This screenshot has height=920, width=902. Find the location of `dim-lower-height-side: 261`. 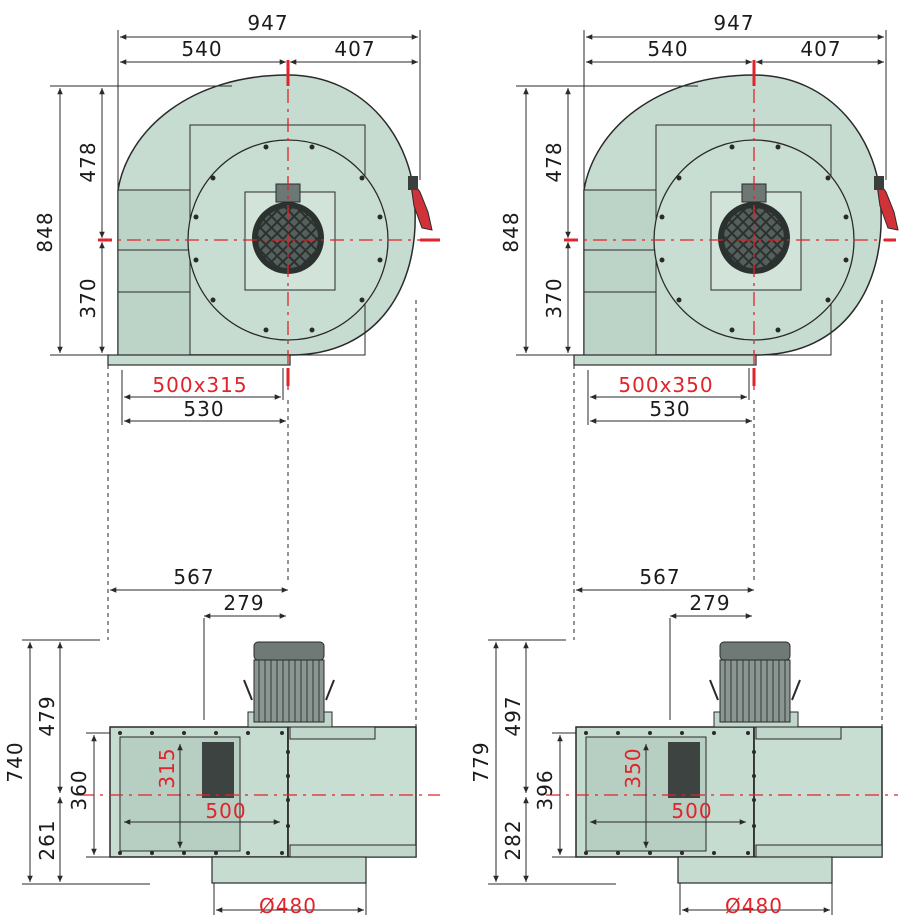

dim-lower-height-side: 261 is located at coordinates (47, 839).